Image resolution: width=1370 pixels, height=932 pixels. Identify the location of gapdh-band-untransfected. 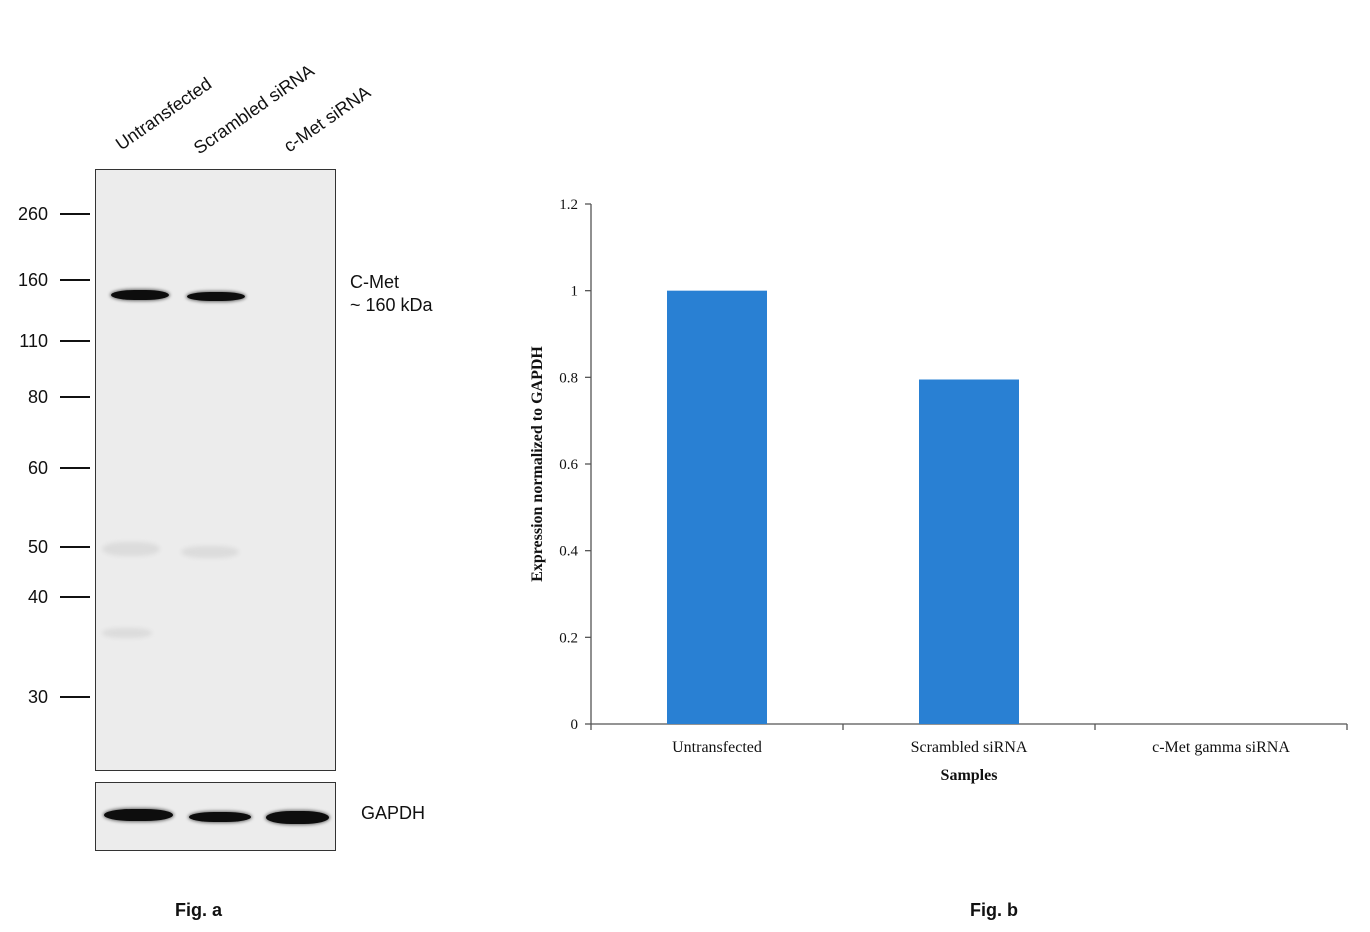
(138, 815).